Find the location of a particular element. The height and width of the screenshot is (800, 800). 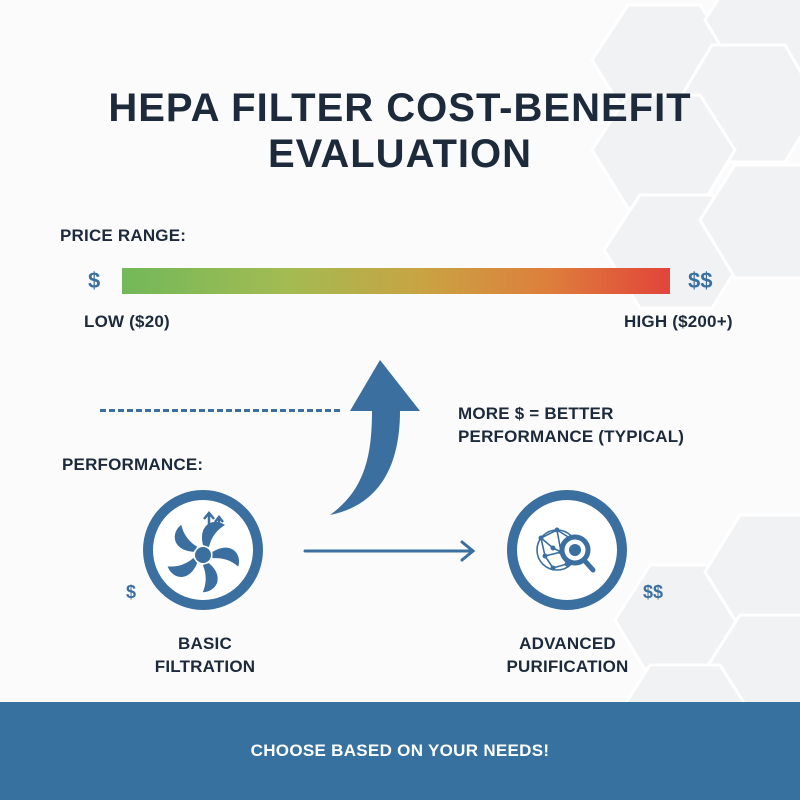

advanced-purification-badge is located at coordinates (567, 550).